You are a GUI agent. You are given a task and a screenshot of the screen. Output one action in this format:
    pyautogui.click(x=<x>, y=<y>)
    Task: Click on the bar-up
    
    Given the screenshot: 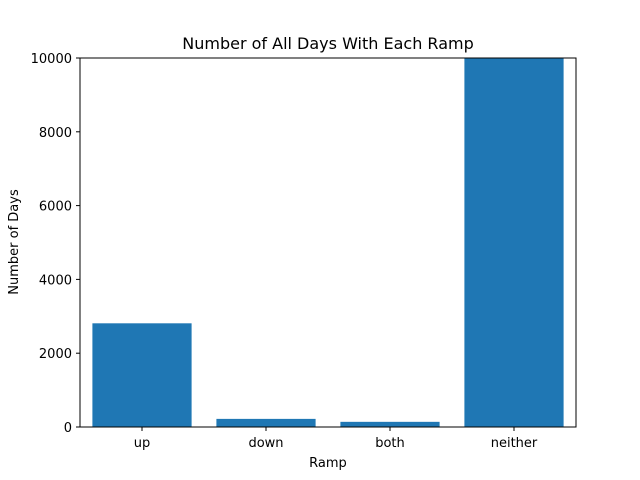 What is the action you would take?
    pyautogui.click(x=142, y=375)
    